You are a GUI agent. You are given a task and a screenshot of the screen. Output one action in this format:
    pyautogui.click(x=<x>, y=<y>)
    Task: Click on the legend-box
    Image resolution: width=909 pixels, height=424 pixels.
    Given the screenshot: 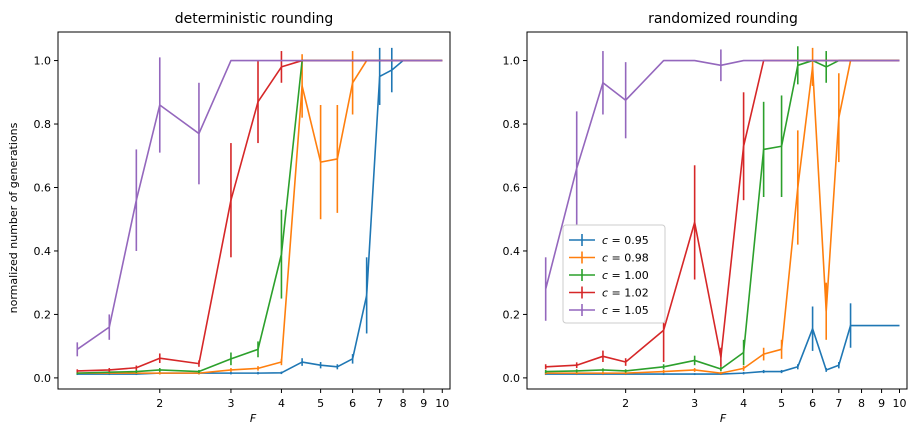 What is the action you would take?
    pyautogui.click(x=614, y=274)
    